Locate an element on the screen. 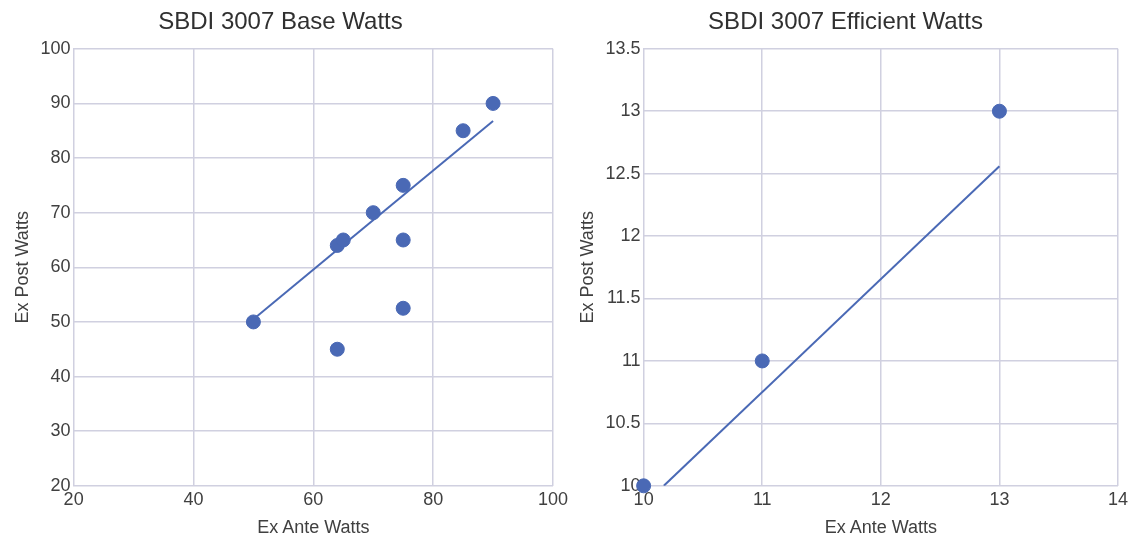 This screenshot has height=552, width=1146. x-tick-label: 40 is located at coordinates (193, 498).